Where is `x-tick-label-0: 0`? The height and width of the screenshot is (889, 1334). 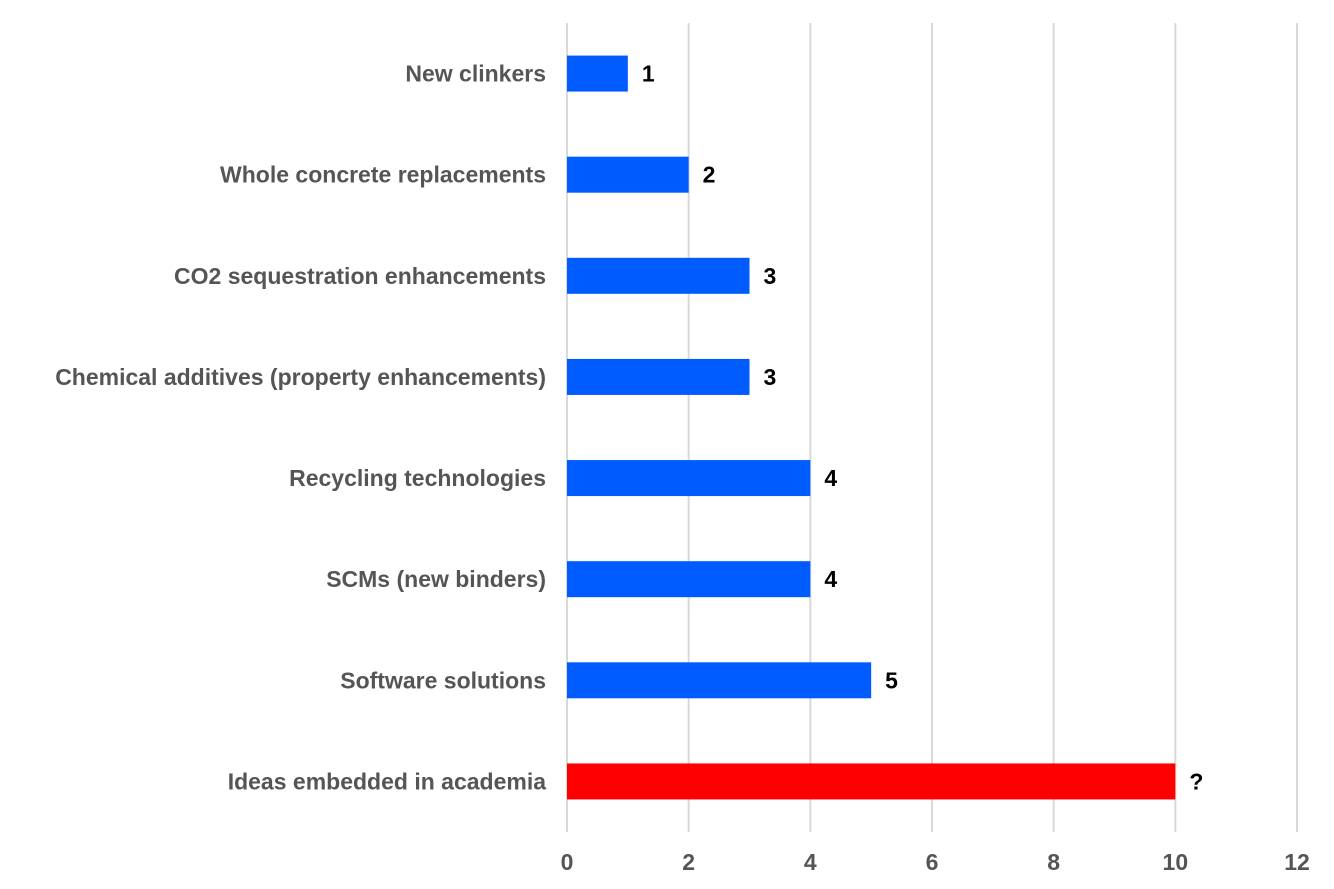 x-tick-label-0: 0 is located at coordinates (567, 862).